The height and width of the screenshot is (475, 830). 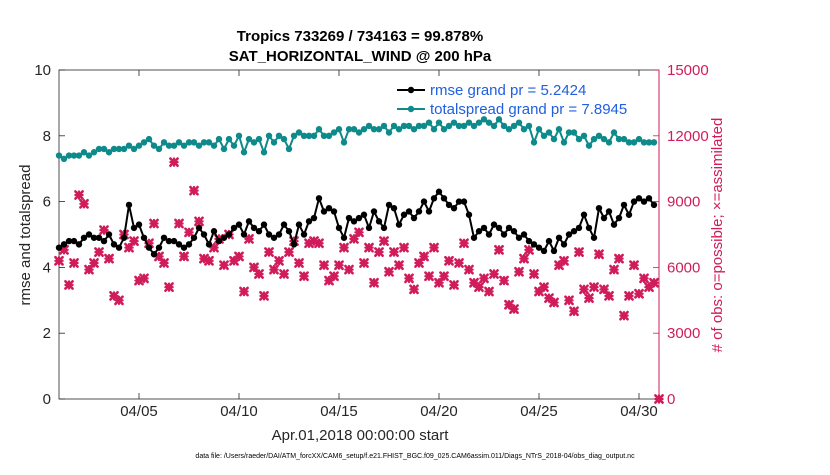 What do you see at coordinates (339, 411) in the screenshot?
I see `x-tick-label: 04/15` at bounding box center [339, 411].